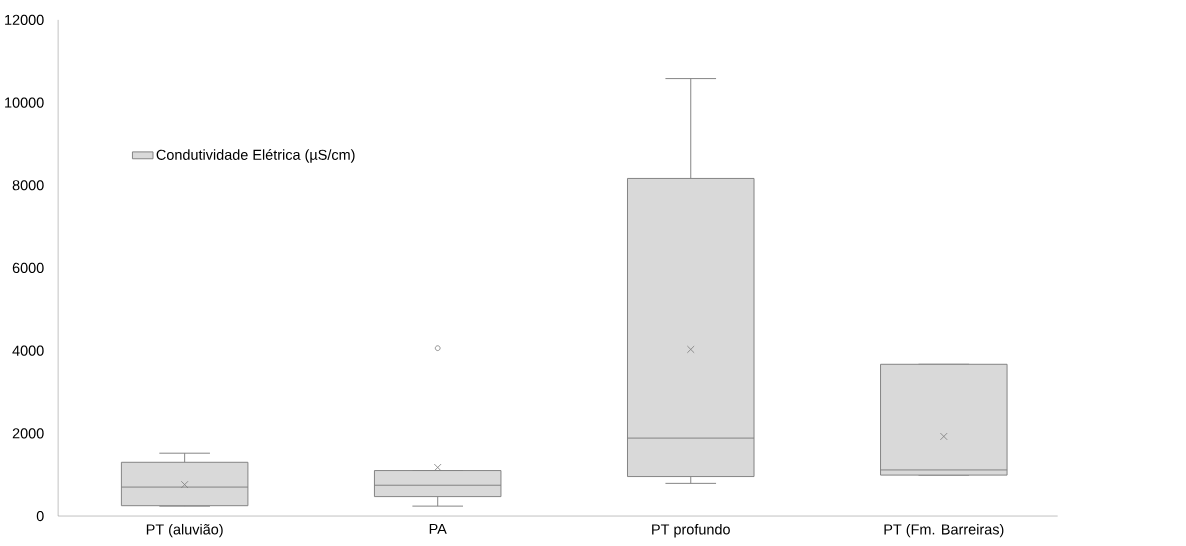 This screenshot has height=546, width=1186. What do you see at coordinates (28, 268) in the screenshot?
I see `y-tick-label: 6000` at bounding box center [28, 268].